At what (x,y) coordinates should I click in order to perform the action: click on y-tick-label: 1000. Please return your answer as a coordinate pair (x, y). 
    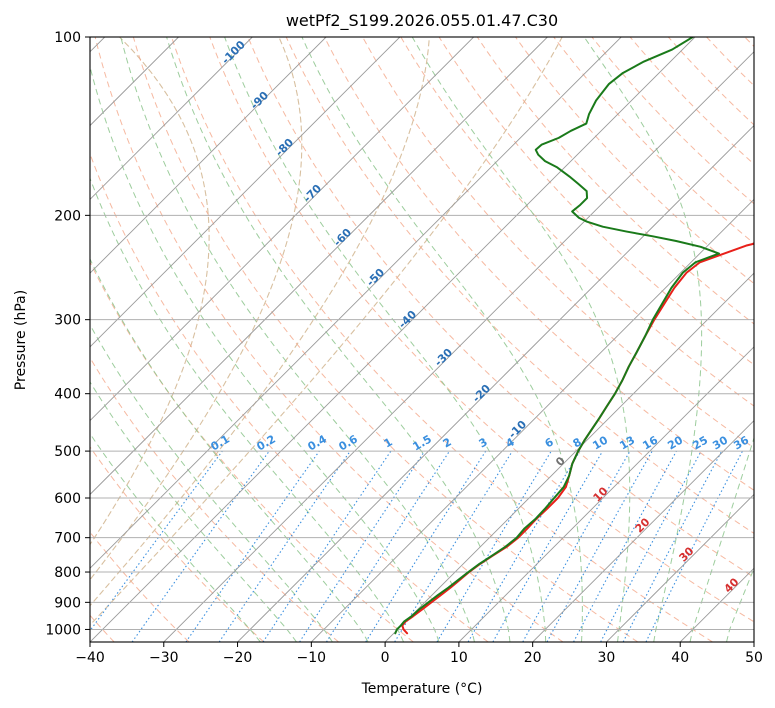
    Looking at the image, I should click on (63, 630).